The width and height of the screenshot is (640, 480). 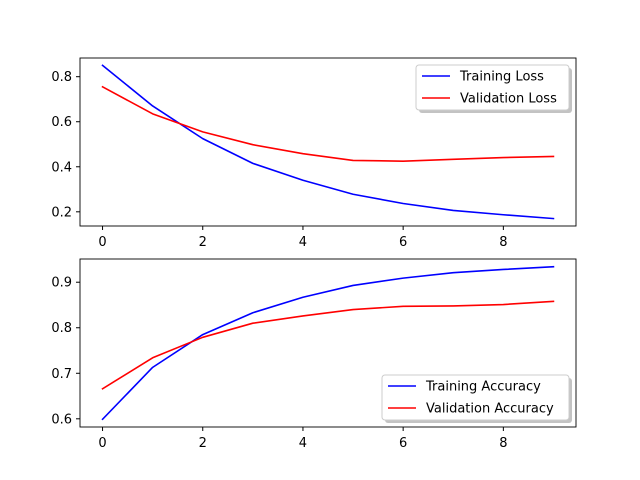 I want to click on legend-label: Training Loss, so click(x=501, y=77).